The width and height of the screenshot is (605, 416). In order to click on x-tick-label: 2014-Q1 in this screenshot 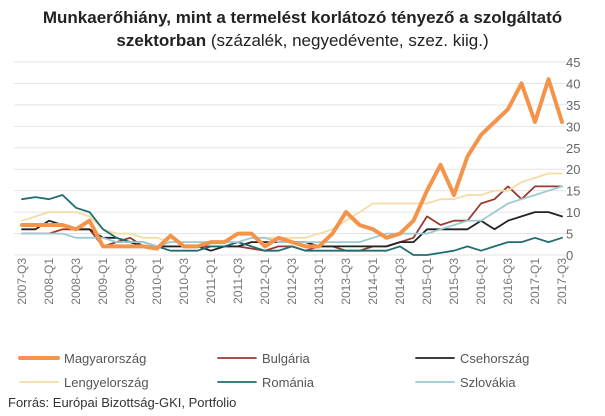, I will do `click(373, 281)`.